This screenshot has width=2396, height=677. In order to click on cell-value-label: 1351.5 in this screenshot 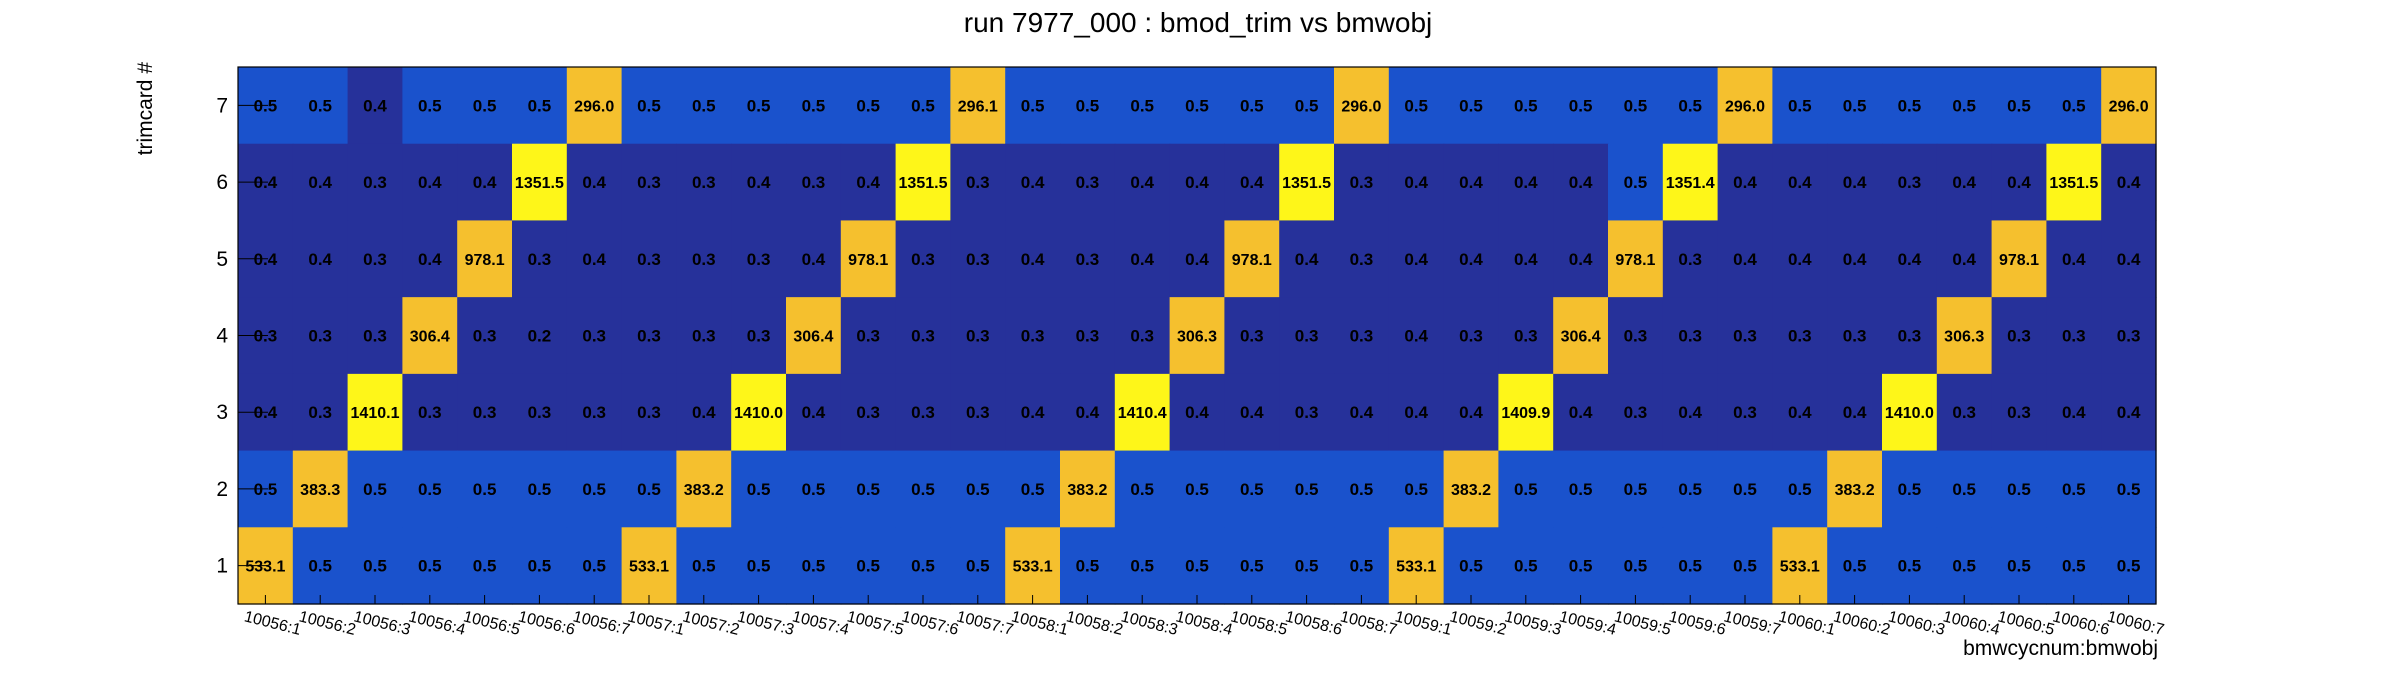, I will do `click(539, 183)`.